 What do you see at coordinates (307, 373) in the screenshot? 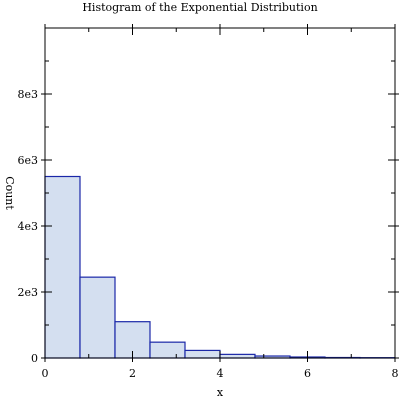
I see `x-tick-label: 6` at bounding box center [307, 373].